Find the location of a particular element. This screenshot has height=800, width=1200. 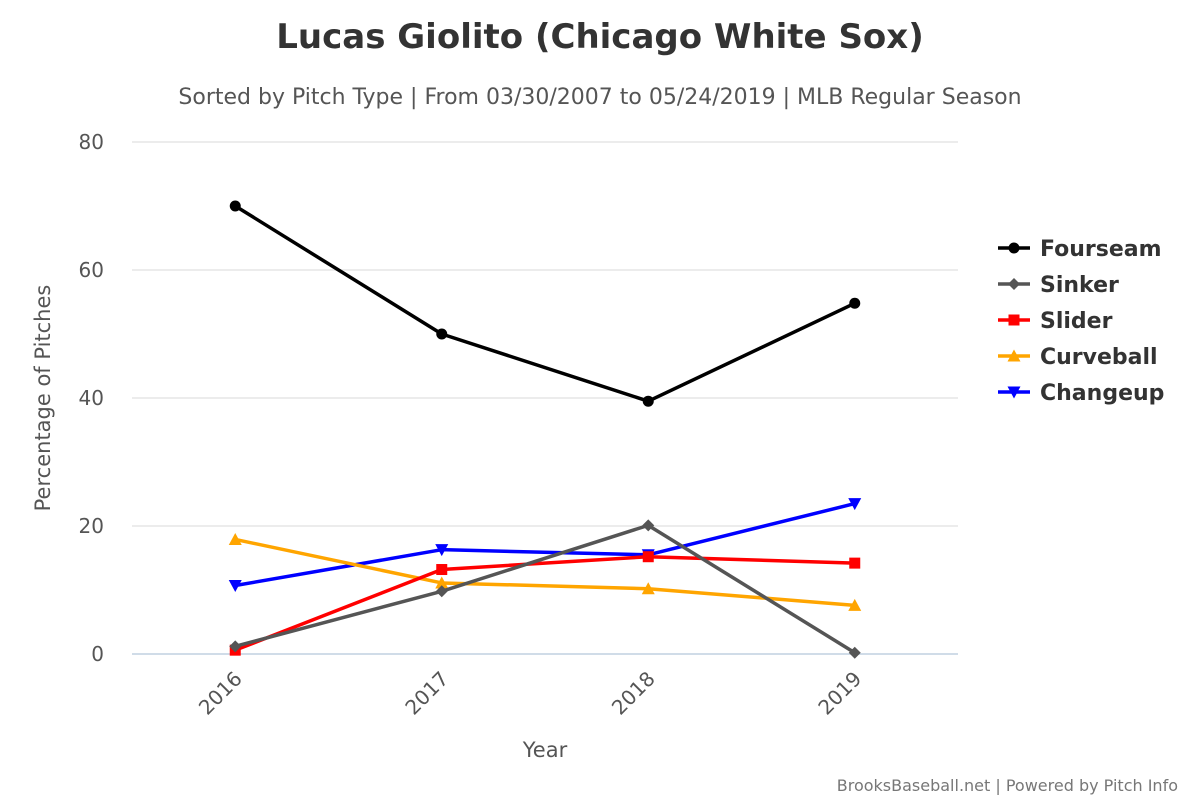

series-sinker is located at coordinates (545, 589).